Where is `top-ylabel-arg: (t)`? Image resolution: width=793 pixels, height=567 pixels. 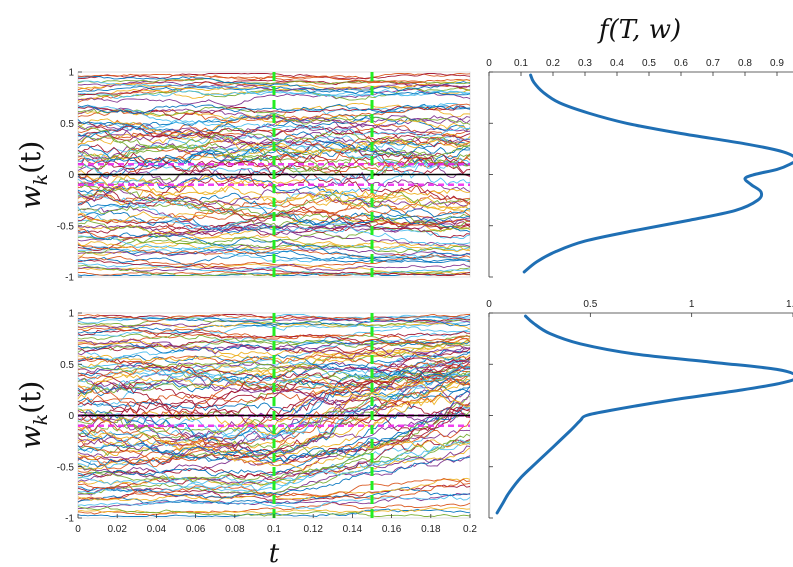 top-ylabel-arg: (t) is located at coordinates (30, 157).